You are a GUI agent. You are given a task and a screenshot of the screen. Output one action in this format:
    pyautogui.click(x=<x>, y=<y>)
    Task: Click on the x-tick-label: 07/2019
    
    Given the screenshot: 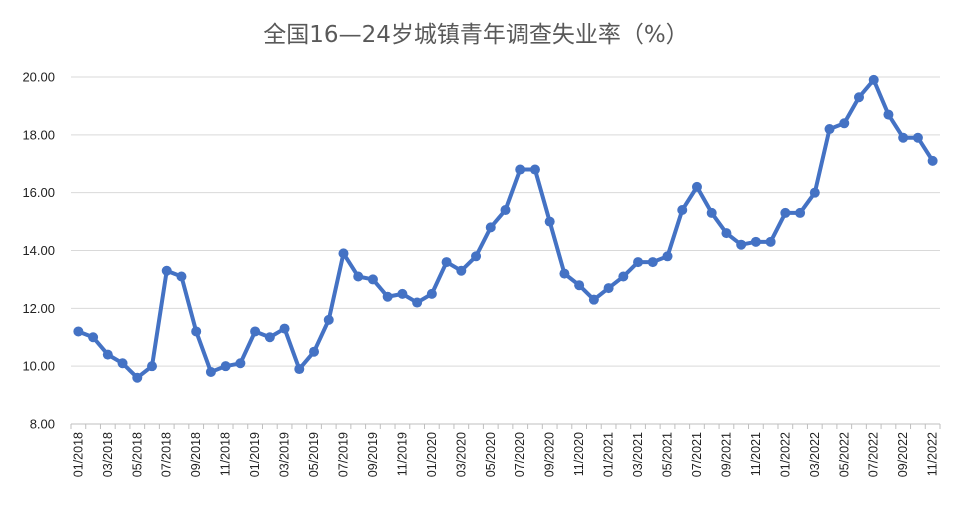 What is the action you would take?
    pyautogui.click(x=343, y=454)
    